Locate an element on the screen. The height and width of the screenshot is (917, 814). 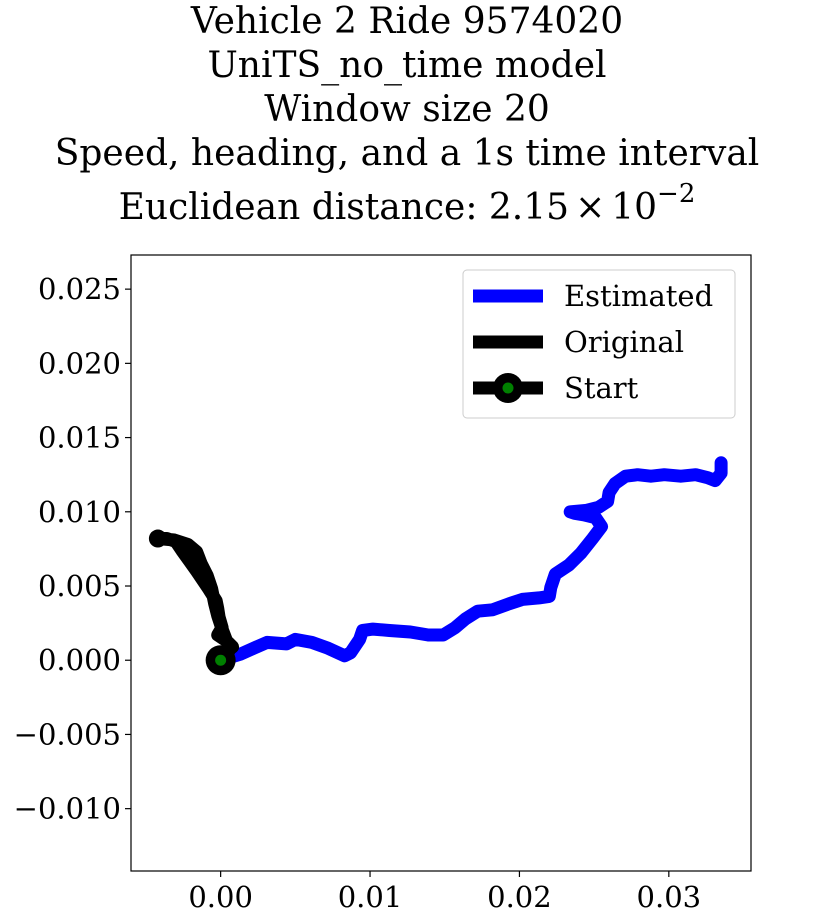
original-end-marker is located at coordinates (157, 538).